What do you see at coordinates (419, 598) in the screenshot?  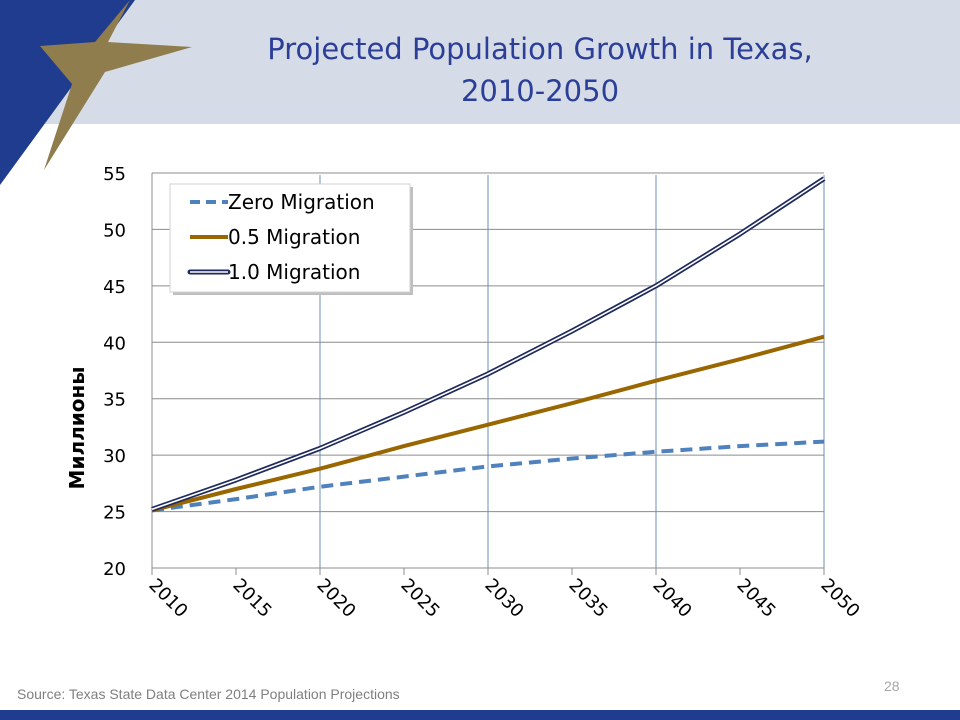 I see `x-tick-label: 2025` at bounding box center [419, 598].